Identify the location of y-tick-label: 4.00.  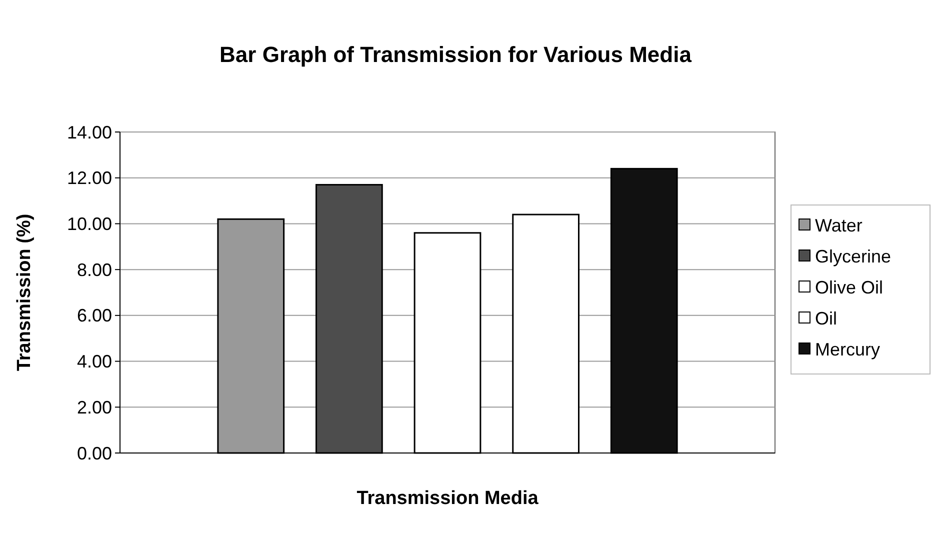
(94, 362).